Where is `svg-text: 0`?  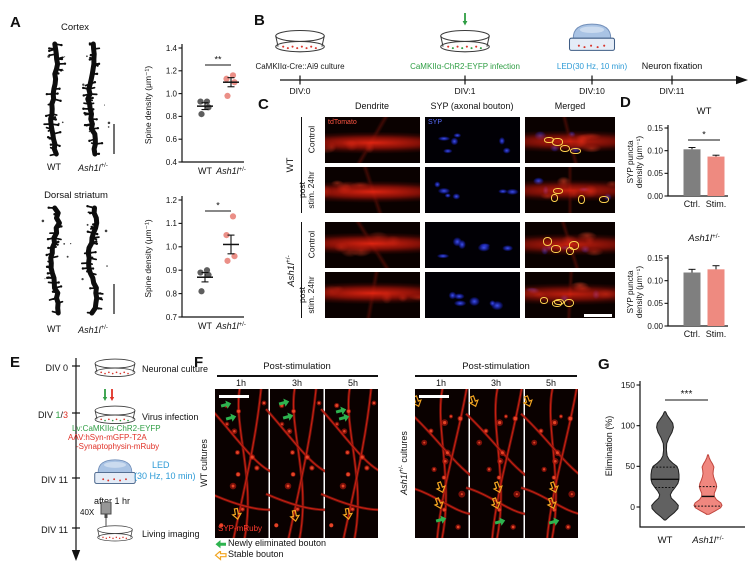
svg-text: 0 is located at coordinates (632, 507).